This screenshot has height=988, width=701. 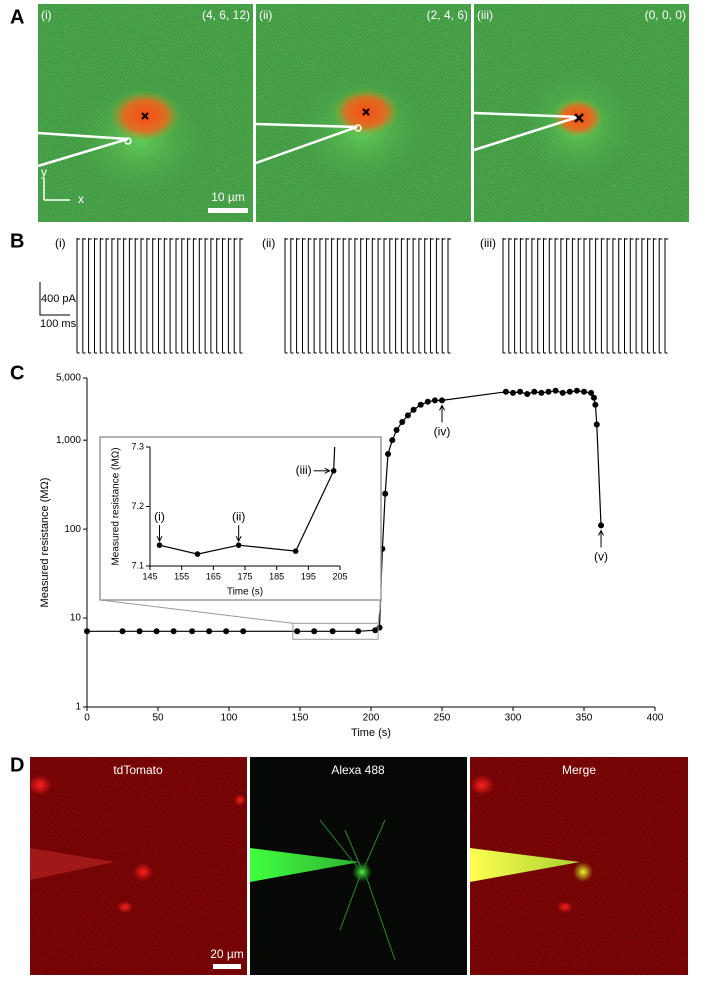 I want to click on image-coords: (0, 0, 0), so click(x=665, y=15).